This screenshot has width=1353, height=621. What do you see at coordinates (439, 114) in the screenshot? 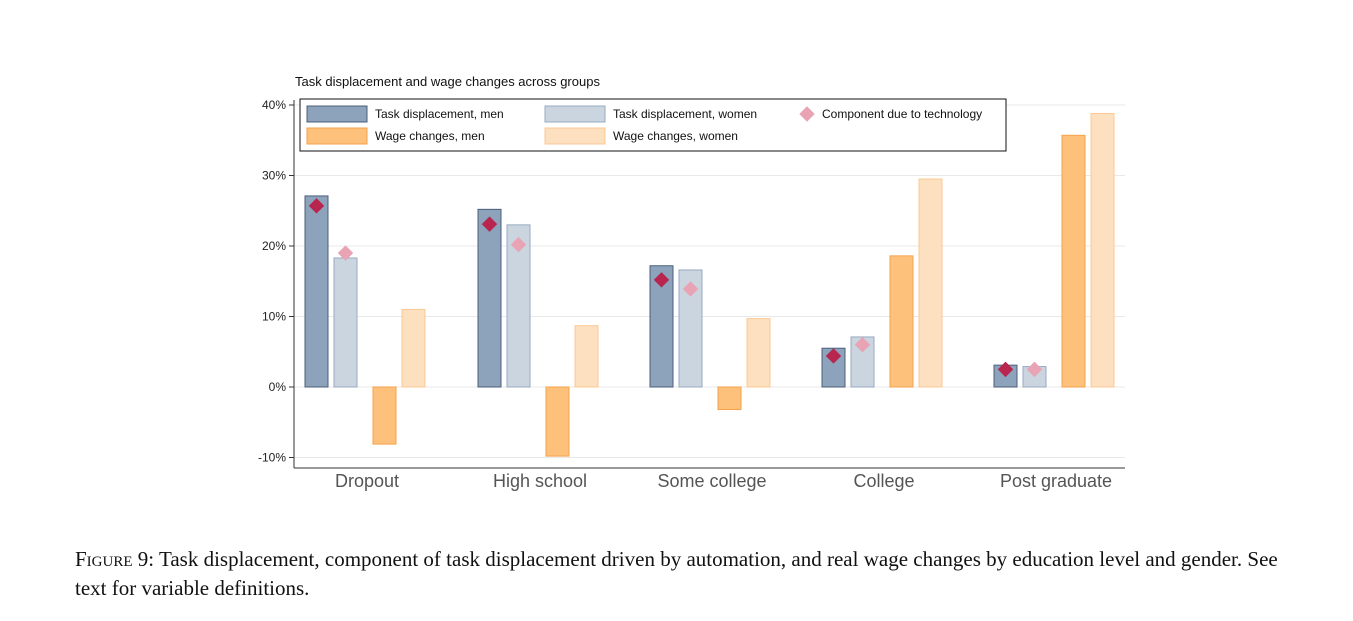
I see `legend-label: Task displacement, men` at bounding box center [439, 114].